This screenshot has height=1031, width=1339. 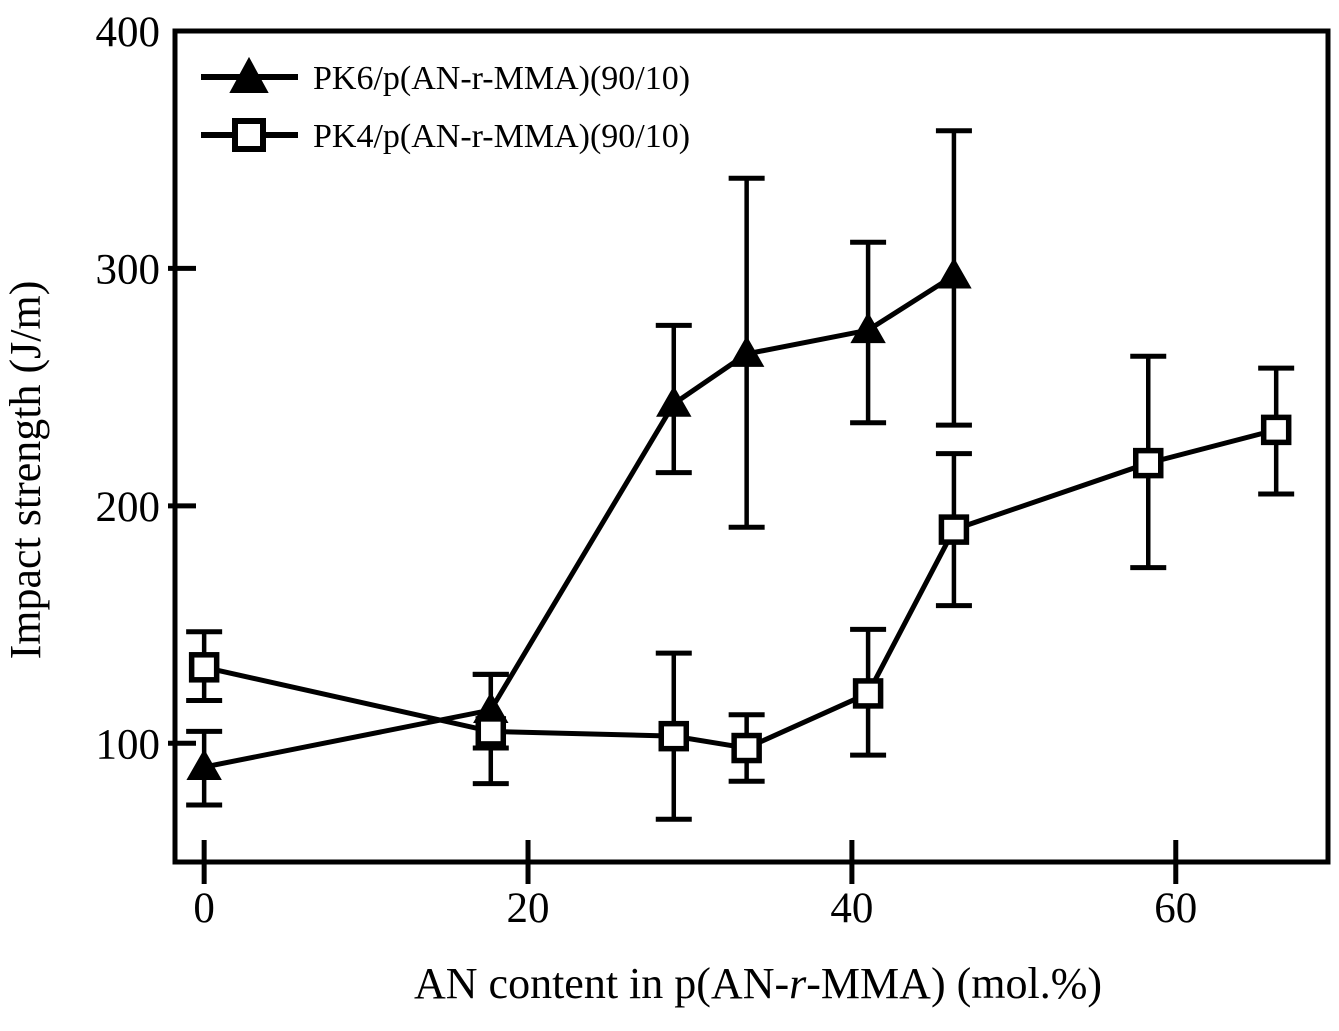 What do you see at coordinates (601, 983) in the screenshot?
I see `x-axis-title-part: AN content in p(AN-` at bounding box center [601, 983].